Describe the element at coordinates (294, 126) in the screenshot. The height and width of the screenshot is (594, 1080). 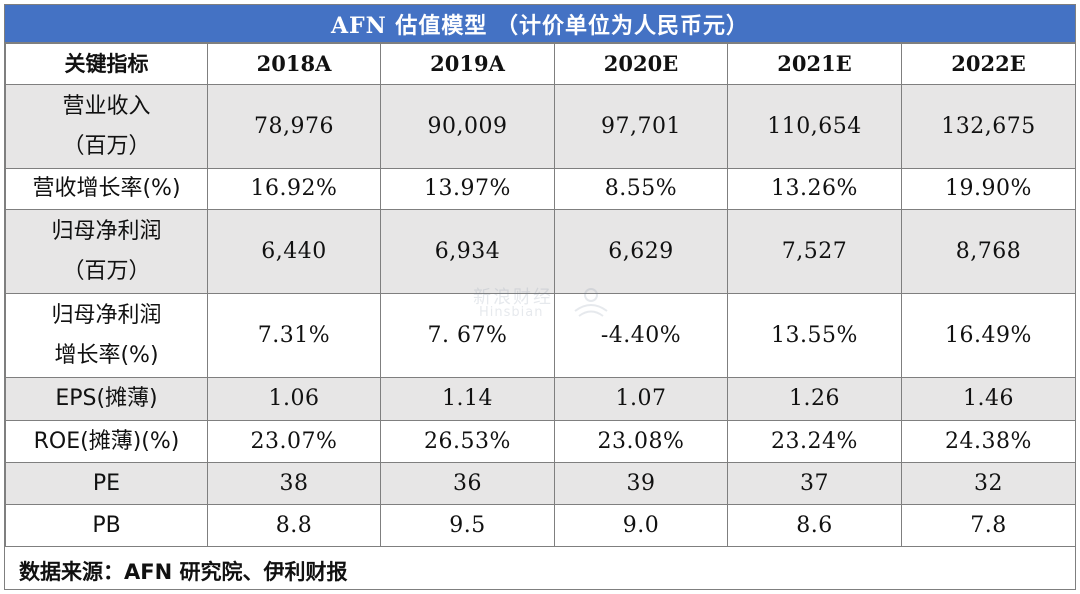
I see `table-cell: 78,976` at that location.